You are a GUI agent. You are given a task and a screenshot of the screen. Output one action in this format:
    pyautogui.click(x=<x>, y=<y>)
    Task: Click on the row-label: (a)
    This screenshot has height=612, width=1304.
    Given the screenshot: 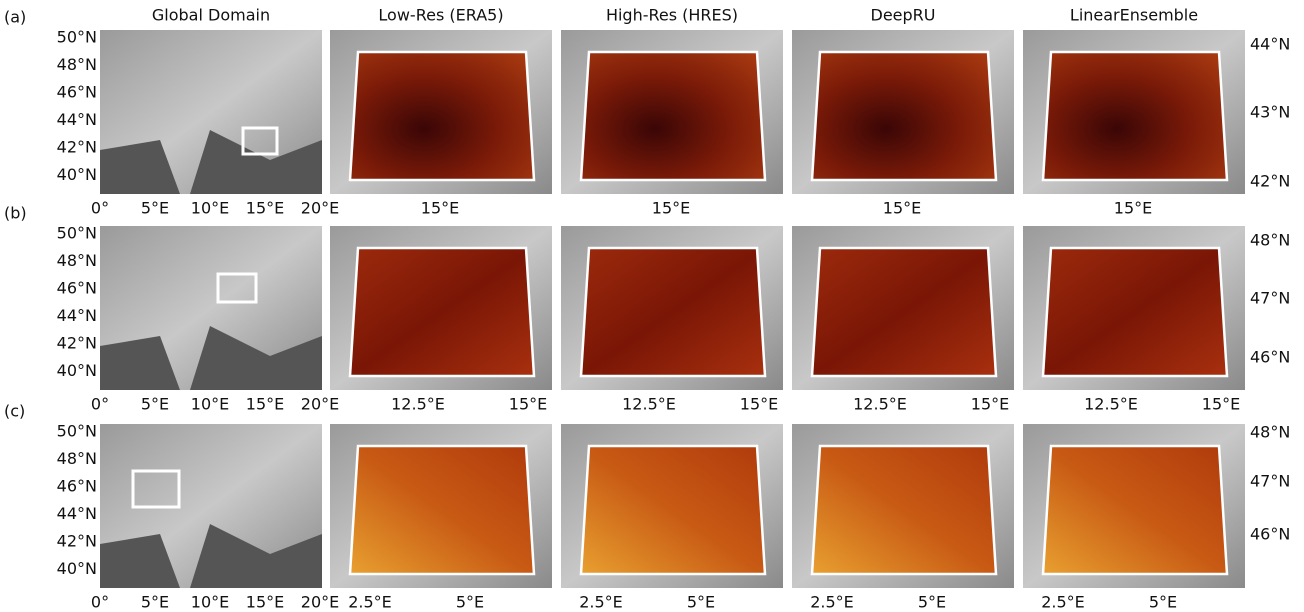 What is the action you would take?
    pyautogui.click(x=15, y=17)
    